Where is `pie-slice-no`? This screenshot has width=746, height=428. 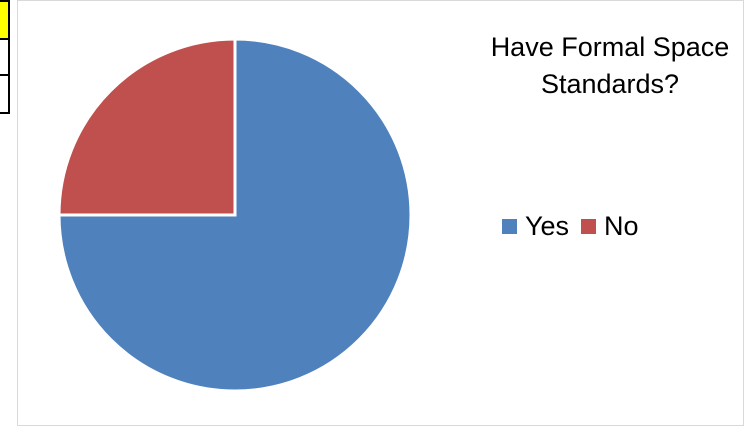
pie-slice-no is located at coordinates (147, 127).